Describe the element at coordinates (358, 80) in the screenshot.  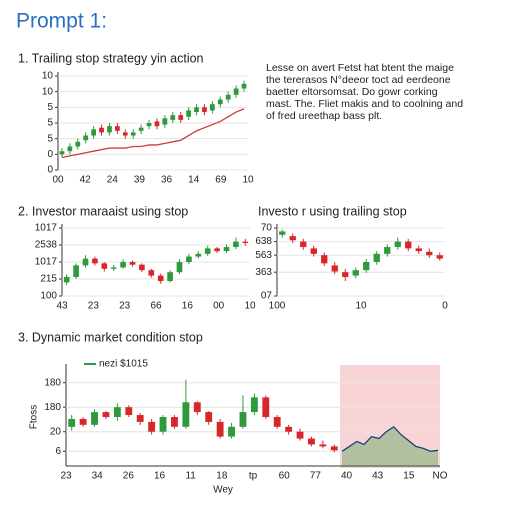
I see `note-line: the tererasos N°deeor toct ad eerdeone` at that location.